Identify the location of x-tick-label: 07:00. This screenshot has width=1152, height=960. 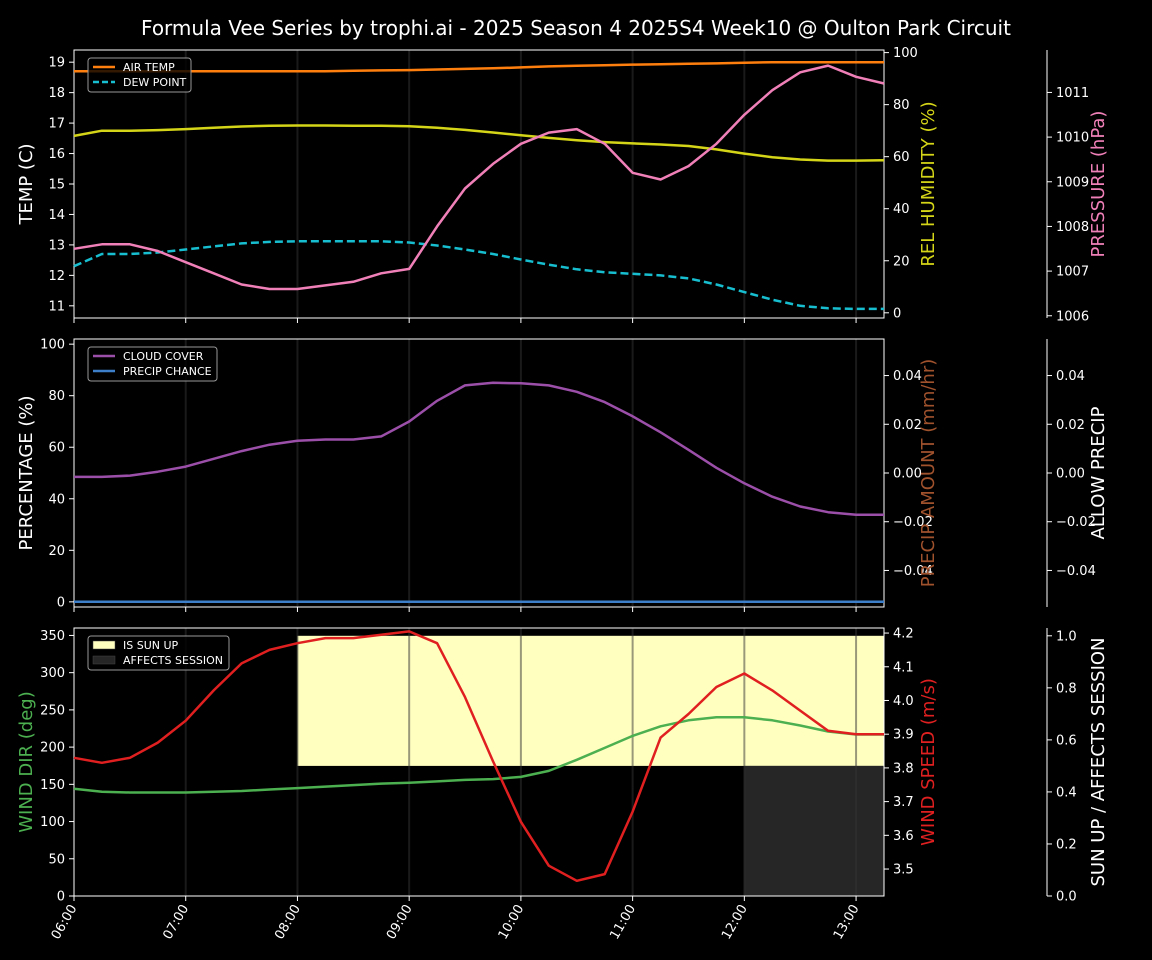
(176, 922).